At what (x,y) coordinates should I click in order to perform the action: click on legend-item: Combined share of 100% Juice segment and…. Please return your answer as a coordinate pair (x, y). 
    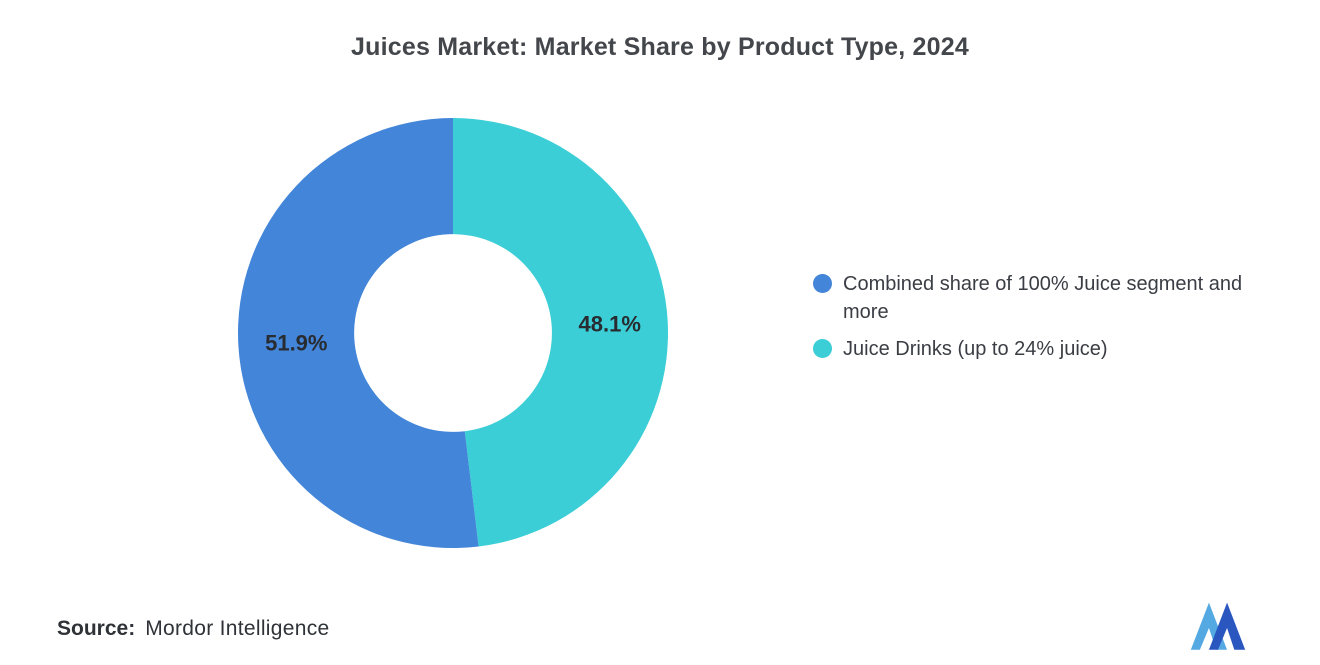
    Looking at the image, I should click on (1028, 298).